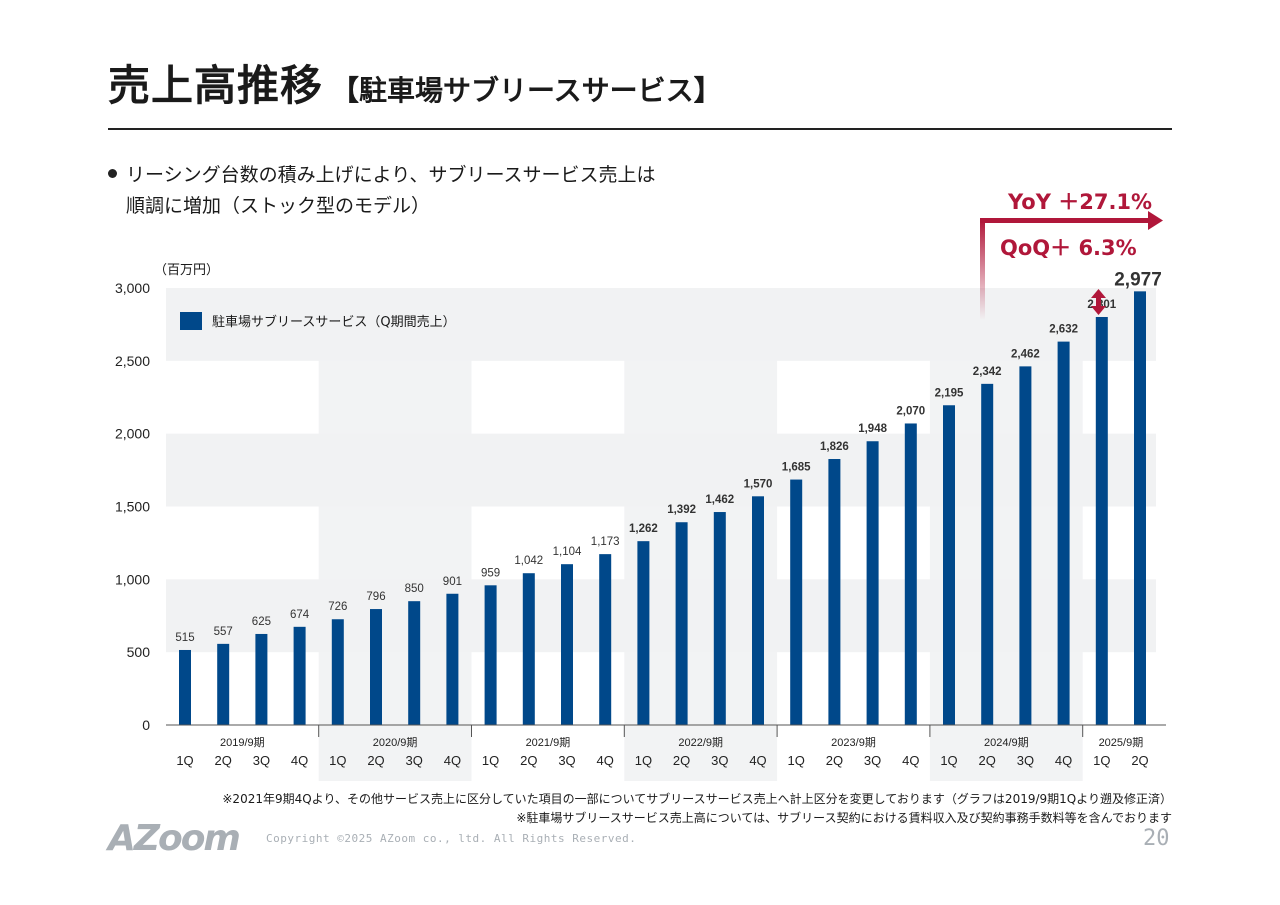  Describe the element at coordinates (987, 372) in the screenshot. I see `bar-value-label: 2,342` at that location.